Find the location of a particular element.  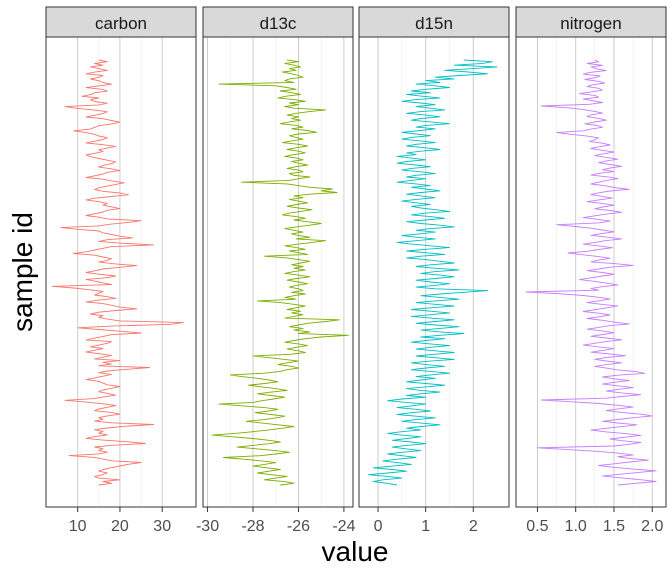

x-tick-label: 0 is located at coordinates (378, 526).